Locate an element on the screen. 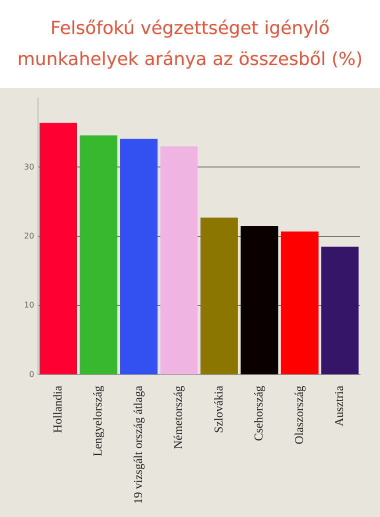 This screenshot has width=380, height=517. y-tick-label: 20 is located at coordinates (29, 235).